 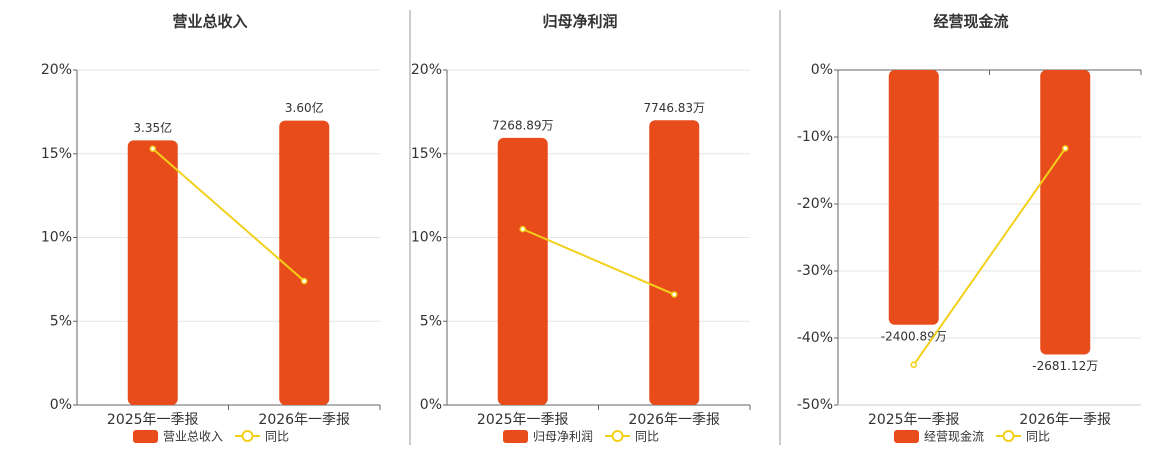 I want to click on y-tick-label: -20%, so click(x=815, y=204).